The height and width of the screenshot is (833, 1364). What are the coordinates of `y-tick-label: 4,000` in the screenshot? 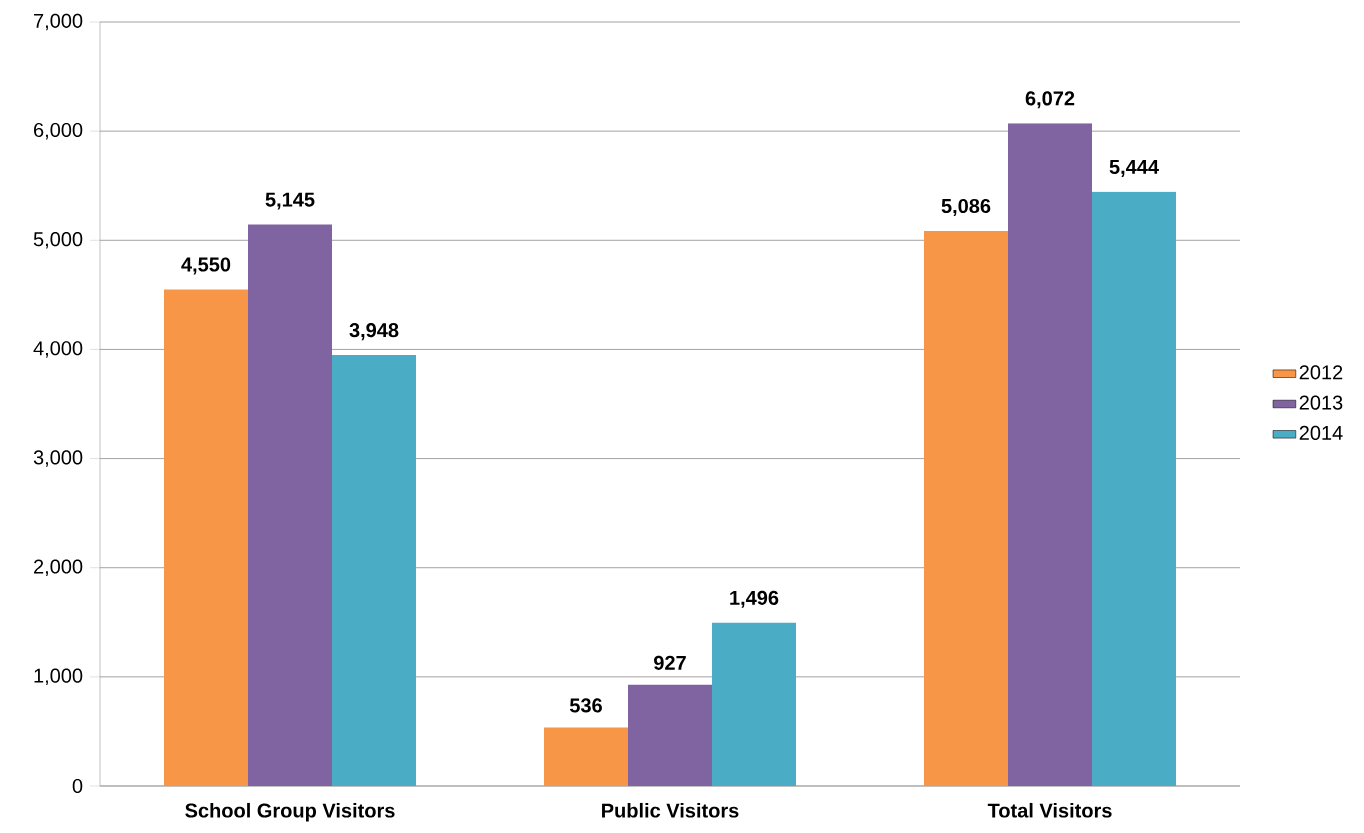 It's located at (58, 349).